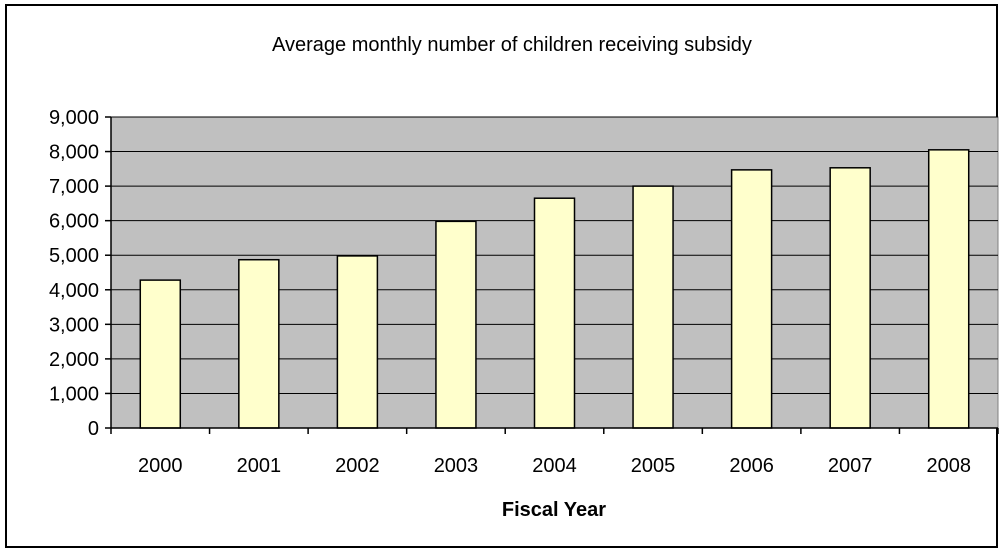  I want to click on x-axis-tick-labels: 2000 2001 2002 2003 2004 2005 2006 2007 2008, so click(554, 466).